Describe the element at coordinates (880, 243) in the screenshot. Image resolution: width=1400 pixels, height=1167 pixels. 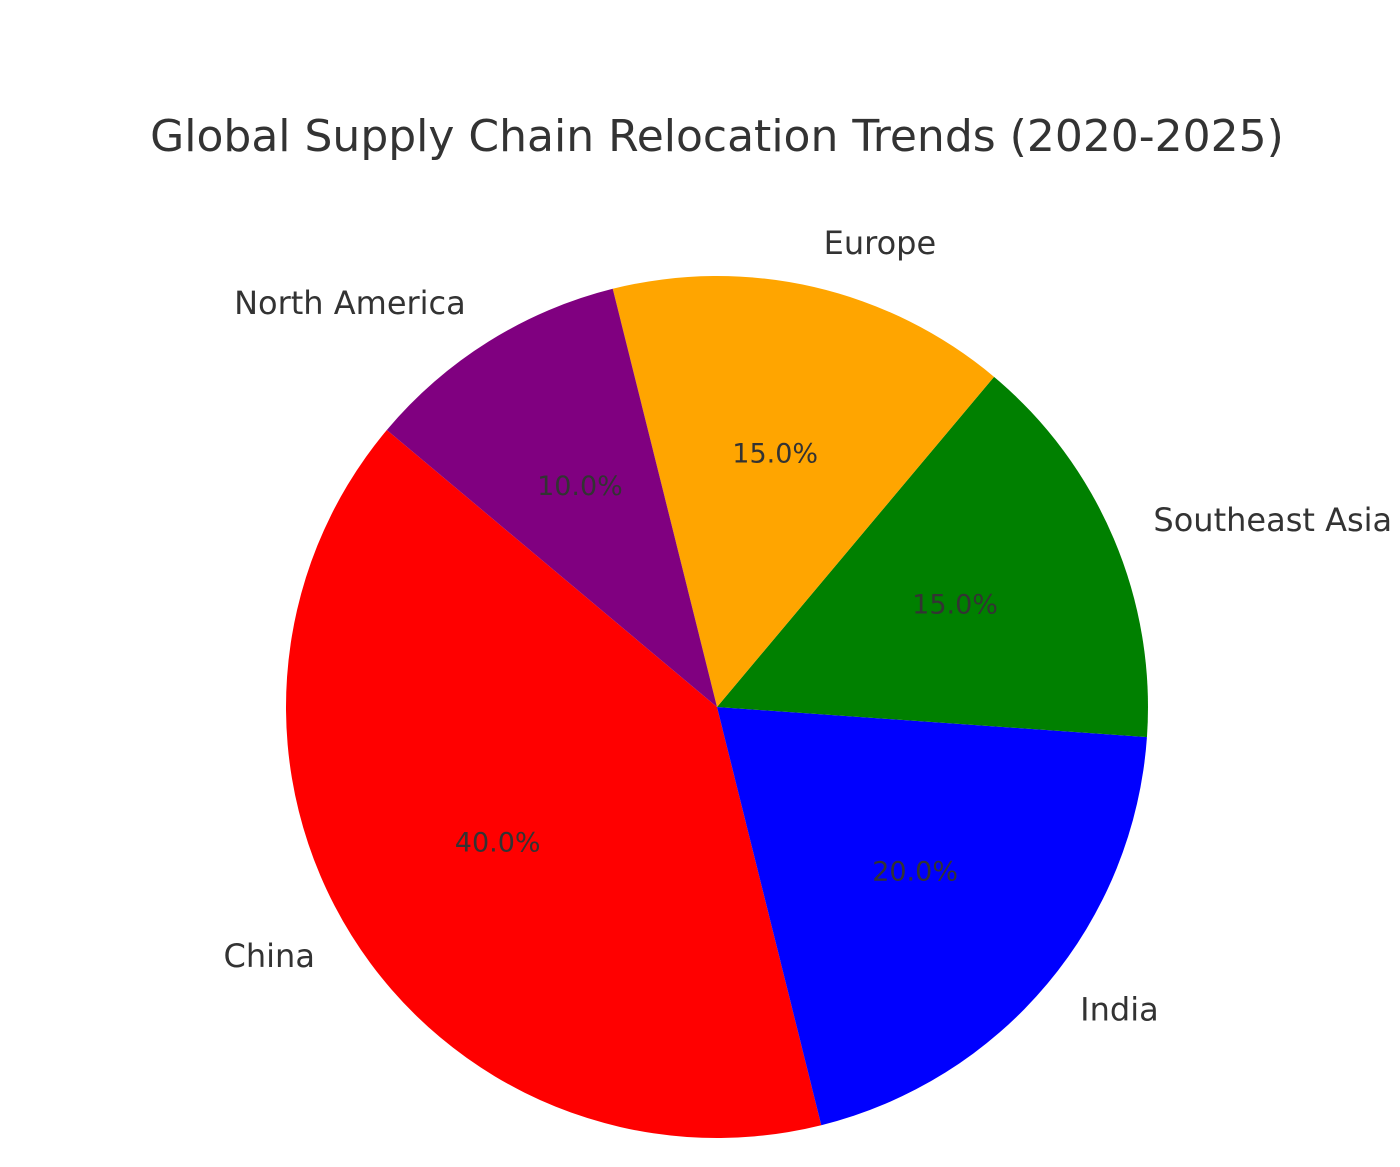
I see `slice-label-europe: Europe` at that location.